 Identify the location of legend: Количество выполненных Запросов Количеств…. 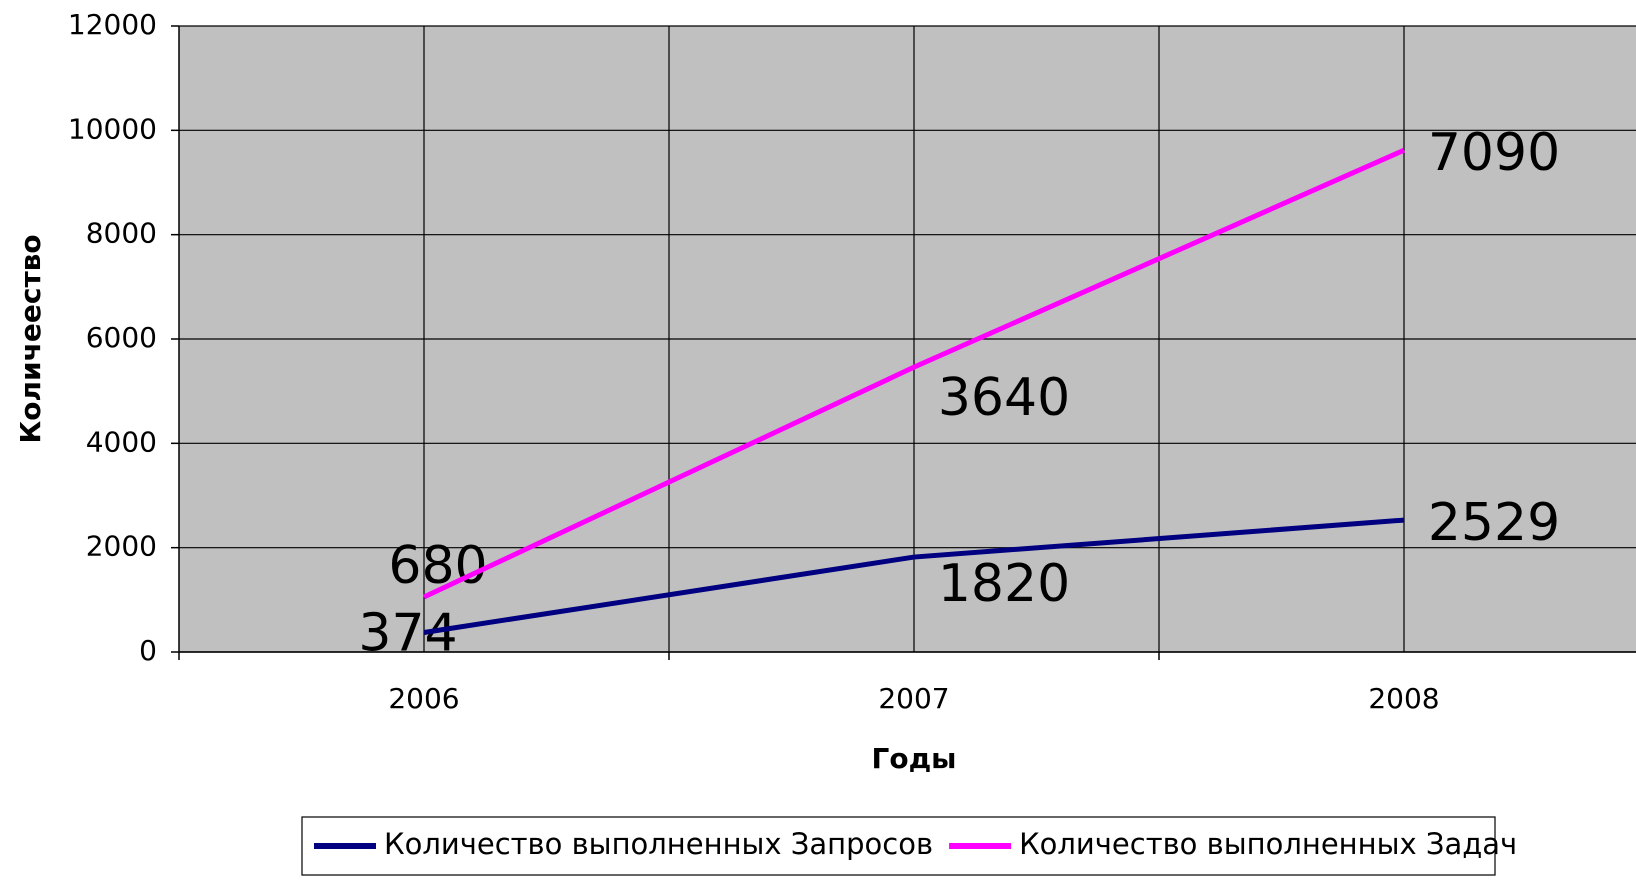
(909, 846).